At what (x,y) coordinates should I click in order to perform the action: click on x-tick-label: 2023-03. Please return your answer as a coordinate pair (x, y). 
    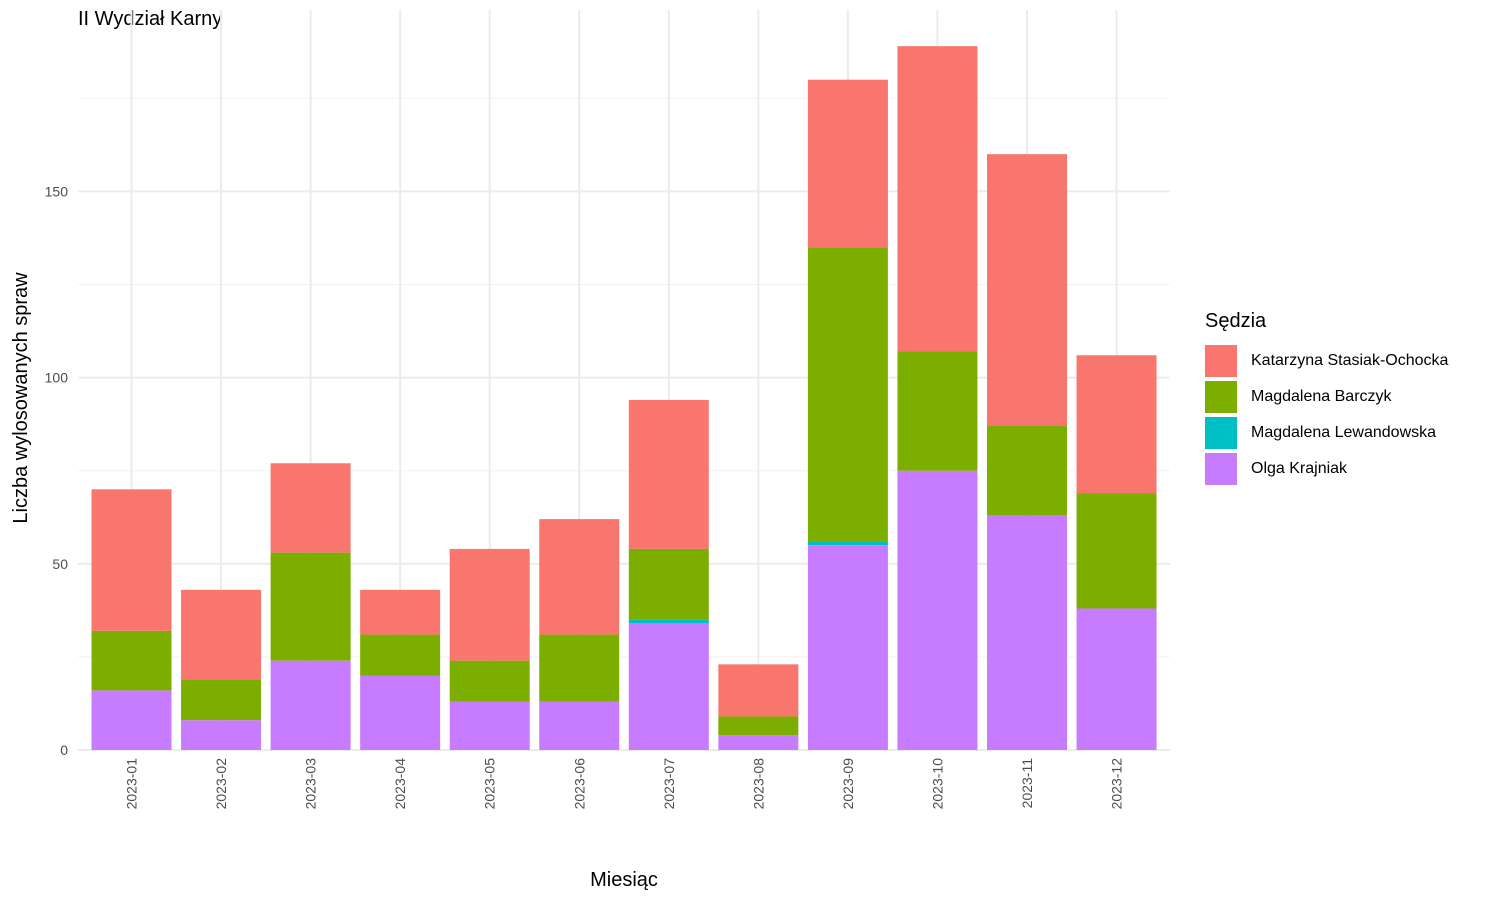
    Looking at the image, I should click on (311, 784).